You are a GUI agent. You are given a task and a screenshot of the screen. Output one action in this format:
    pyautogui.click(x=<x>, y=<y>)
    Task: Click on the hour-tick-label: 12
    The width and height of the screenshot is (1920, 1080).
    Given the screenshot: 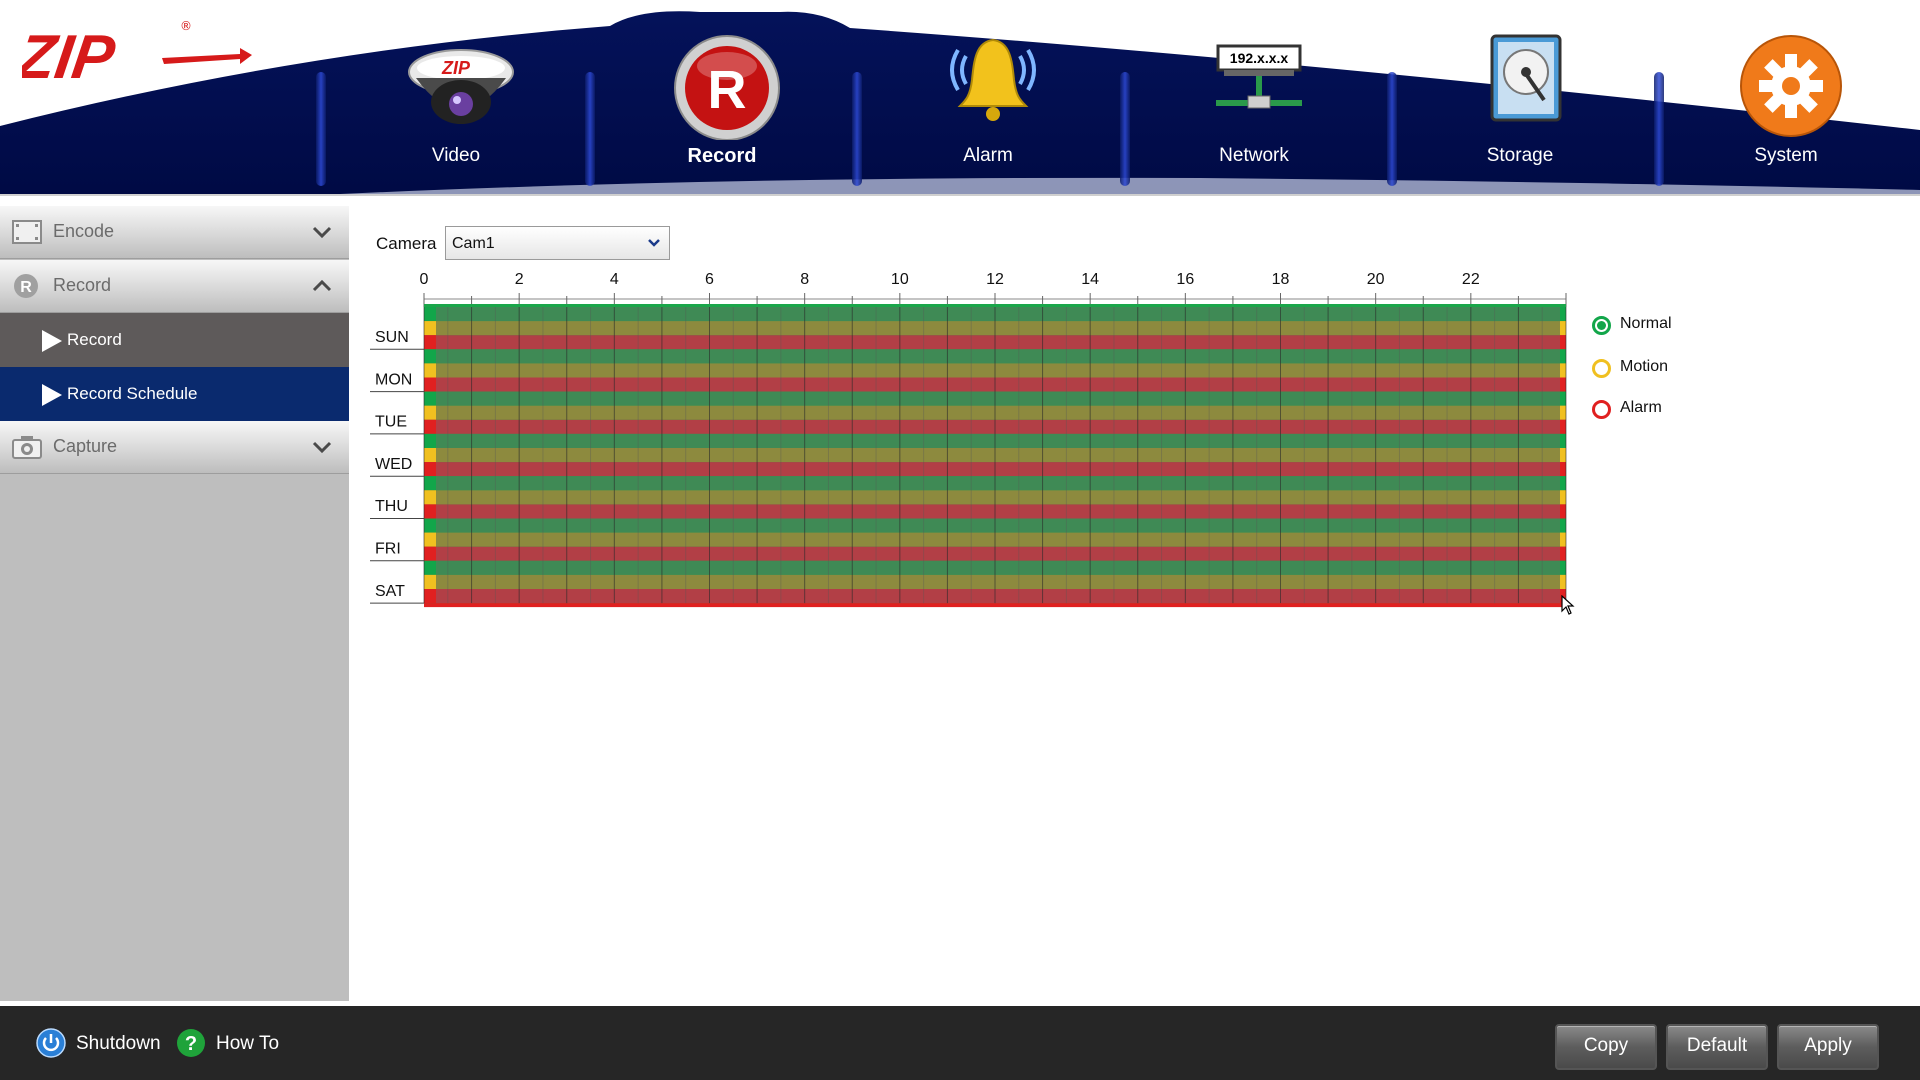 What is the action you would take?
    pyautogui.click(x=995, y=279)
    